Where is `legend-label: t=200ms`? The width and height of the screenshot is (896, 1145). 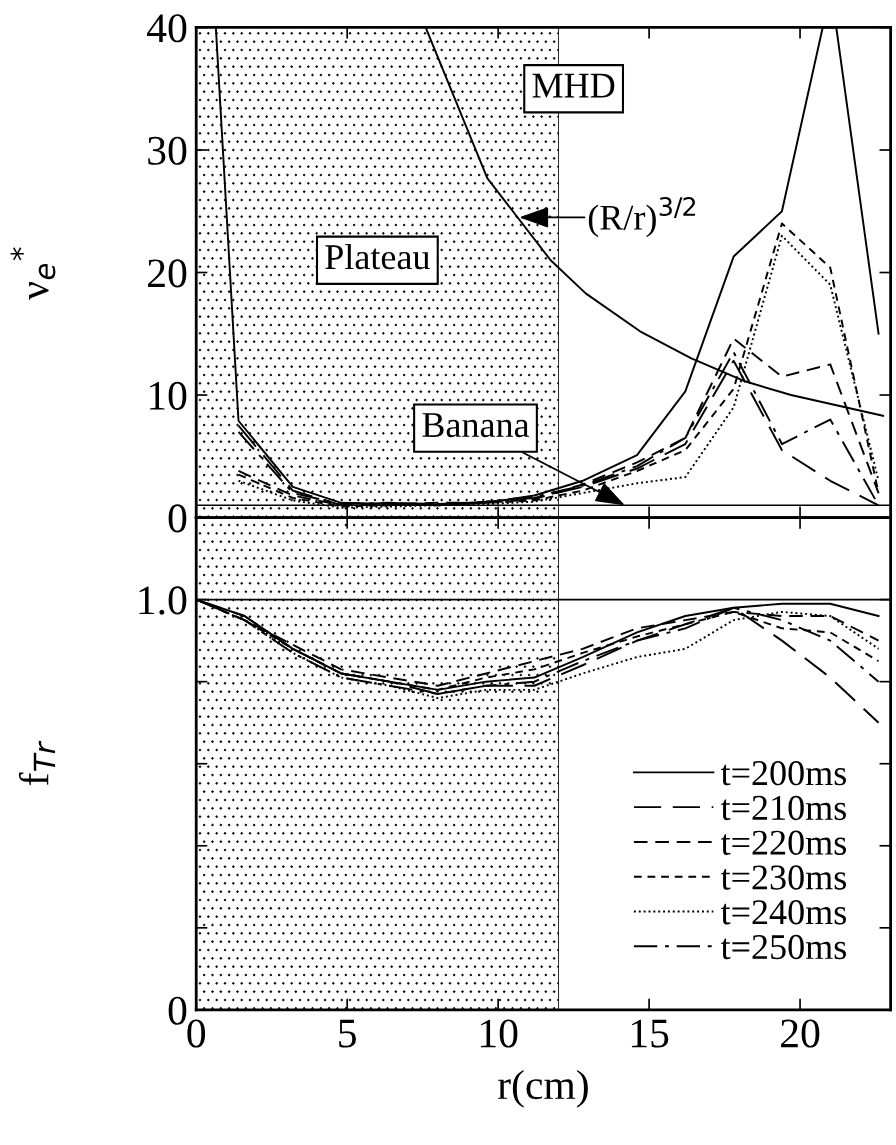 legend-label: t=200ms is located at coordinates (783, 773).